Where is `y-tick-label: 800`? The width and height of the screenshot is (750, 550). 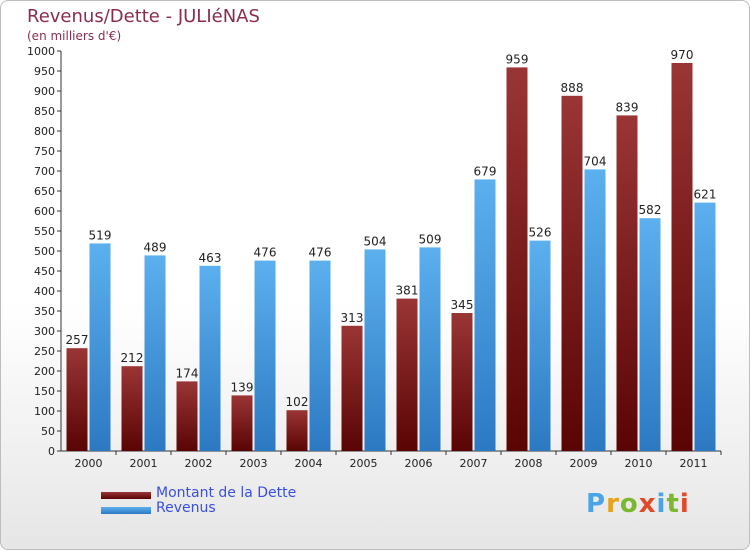
y-tick-label: 800 is located at coordinates (44, 131).